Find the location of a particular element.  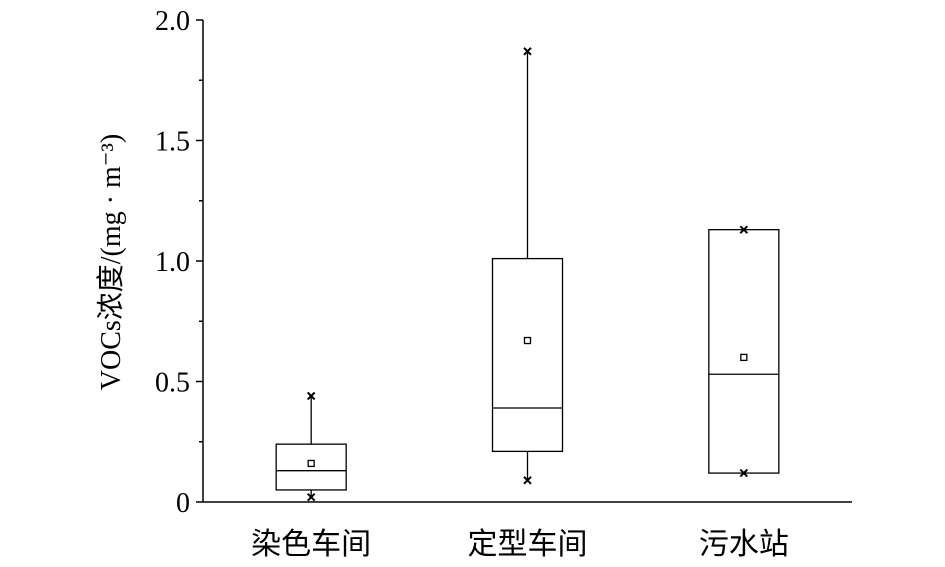

x-category-labels: 染色车间 定型车间 污水站 is located at coordinates (520, 544).